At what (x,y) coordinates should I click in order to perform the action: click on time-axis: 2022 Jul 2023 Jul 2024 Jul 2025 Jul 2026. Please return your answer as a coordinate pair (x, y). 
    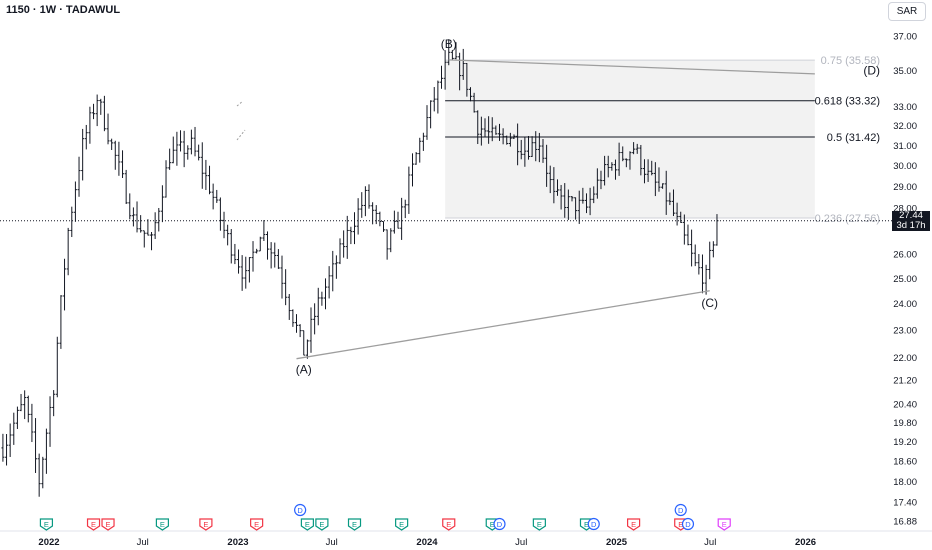
    Looking at the image, I should click on (466, 539).